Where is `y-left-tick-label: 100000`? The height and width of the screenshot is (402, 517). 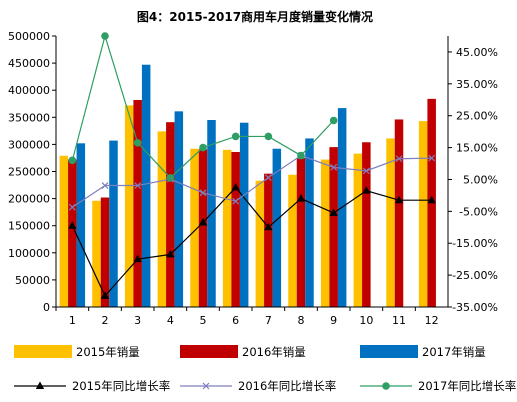
y-left-tick-label: 100000 is located at coordinates (29, 253).